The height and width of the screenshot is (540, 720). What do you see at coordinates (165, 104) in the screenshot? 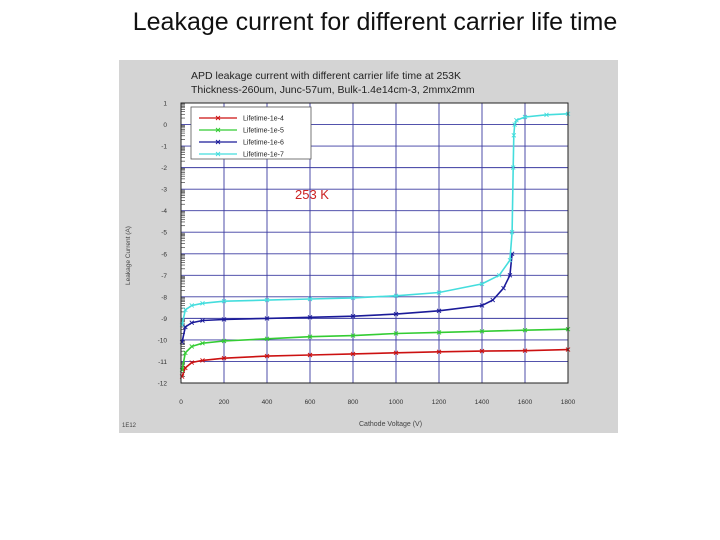
I see `y-tick-label: 1` at bounding box center [165, 104].